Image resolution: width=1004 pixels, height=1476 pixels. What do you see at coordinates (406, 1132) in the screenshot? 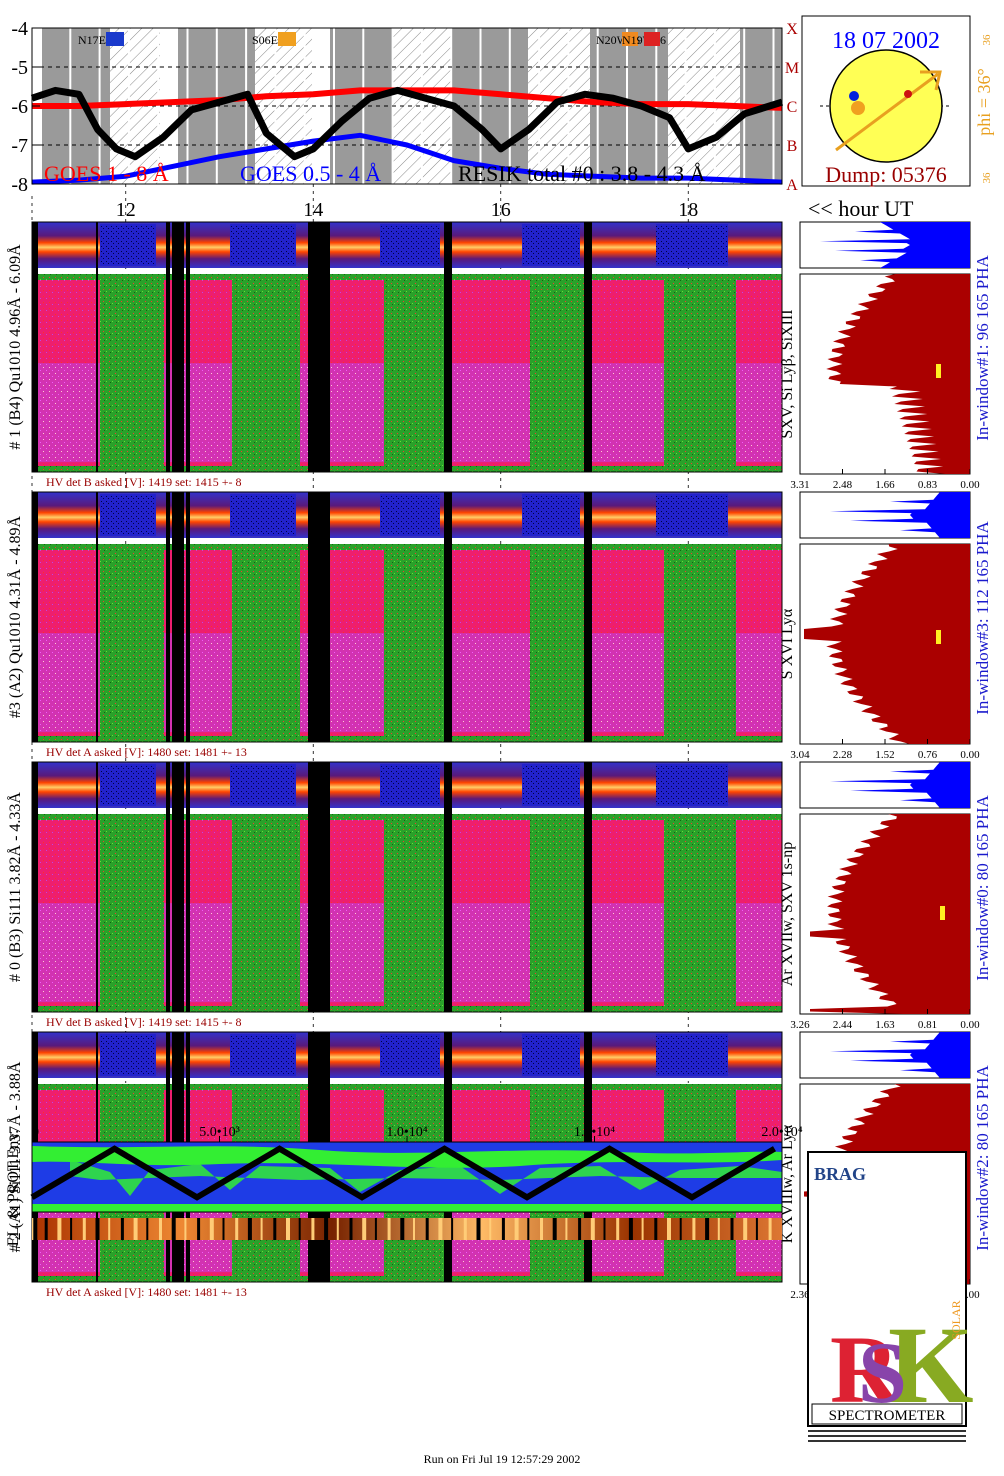
I see `env-xtick-label: 1.0•10⁴` at bounding box center [406, 1132].